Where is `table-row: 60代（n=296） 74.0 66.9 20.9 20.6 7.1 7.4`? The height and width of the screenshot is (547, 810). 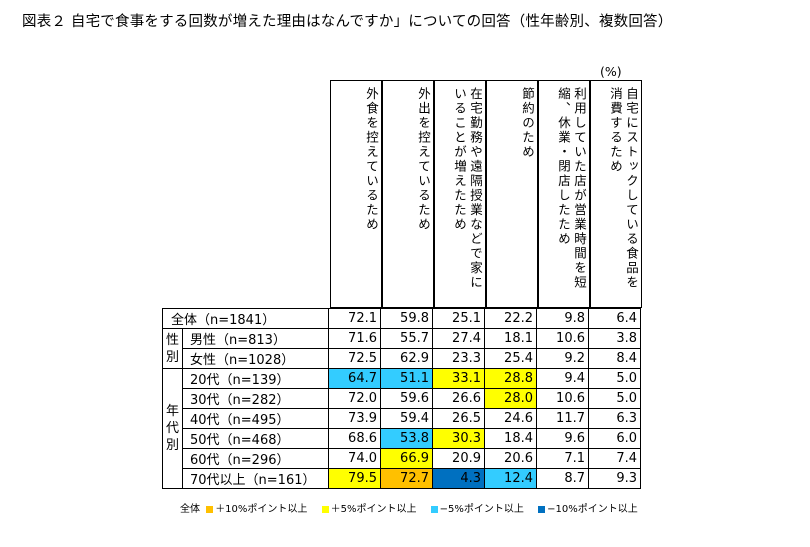
table-row: 60代（n=296） 74.0 66.9 20.9 20.6 7.1 7.4 is located at coordinates (402, 458).